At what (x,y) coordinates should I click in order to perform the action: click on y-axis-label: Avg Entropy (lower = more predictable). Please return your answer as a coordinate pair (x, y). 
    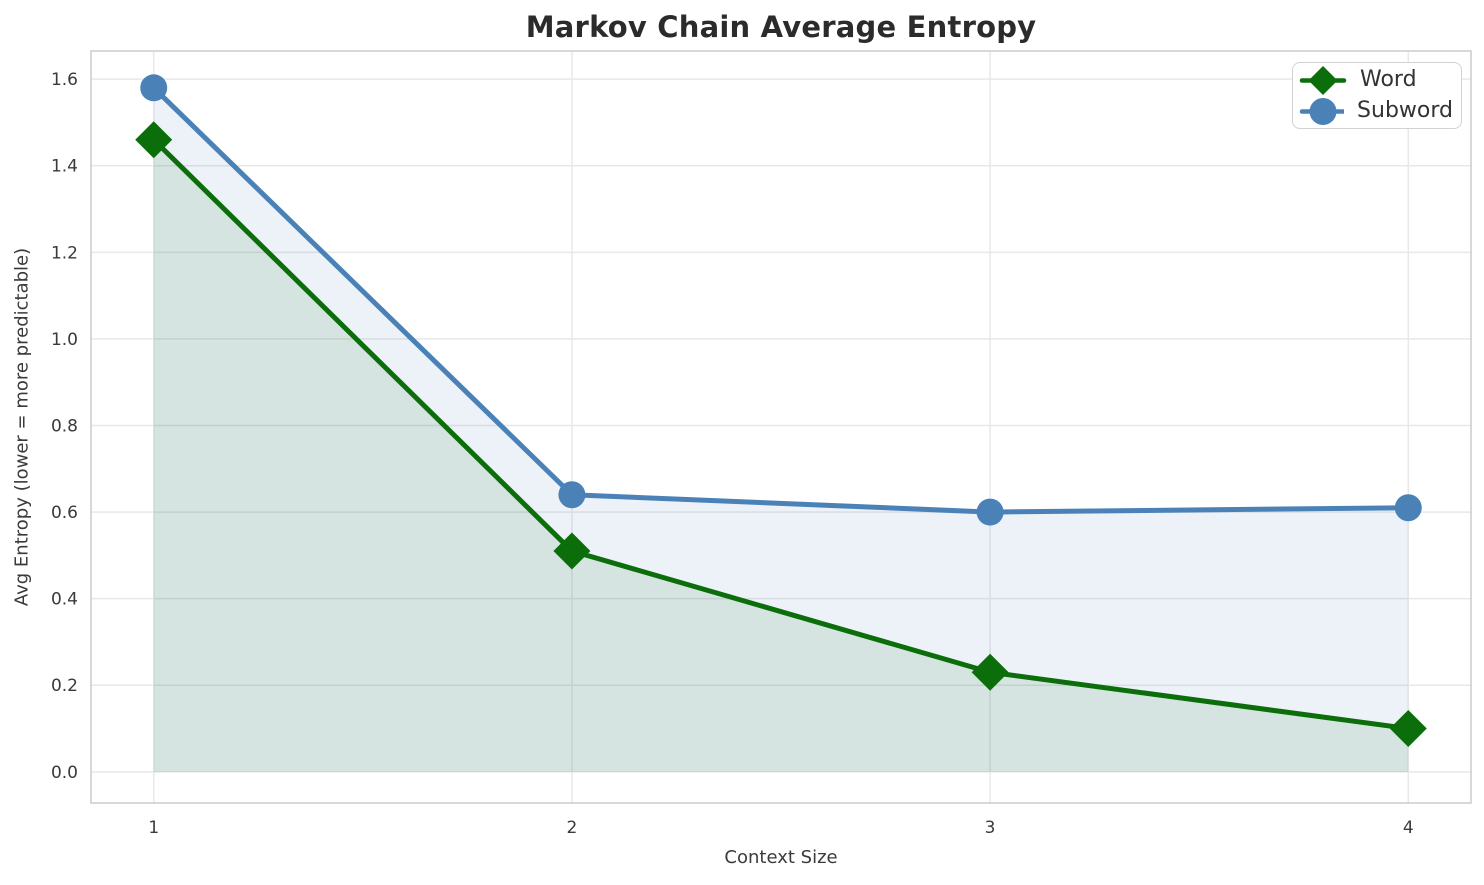
    Looking at the image, I should click on (22, 427).